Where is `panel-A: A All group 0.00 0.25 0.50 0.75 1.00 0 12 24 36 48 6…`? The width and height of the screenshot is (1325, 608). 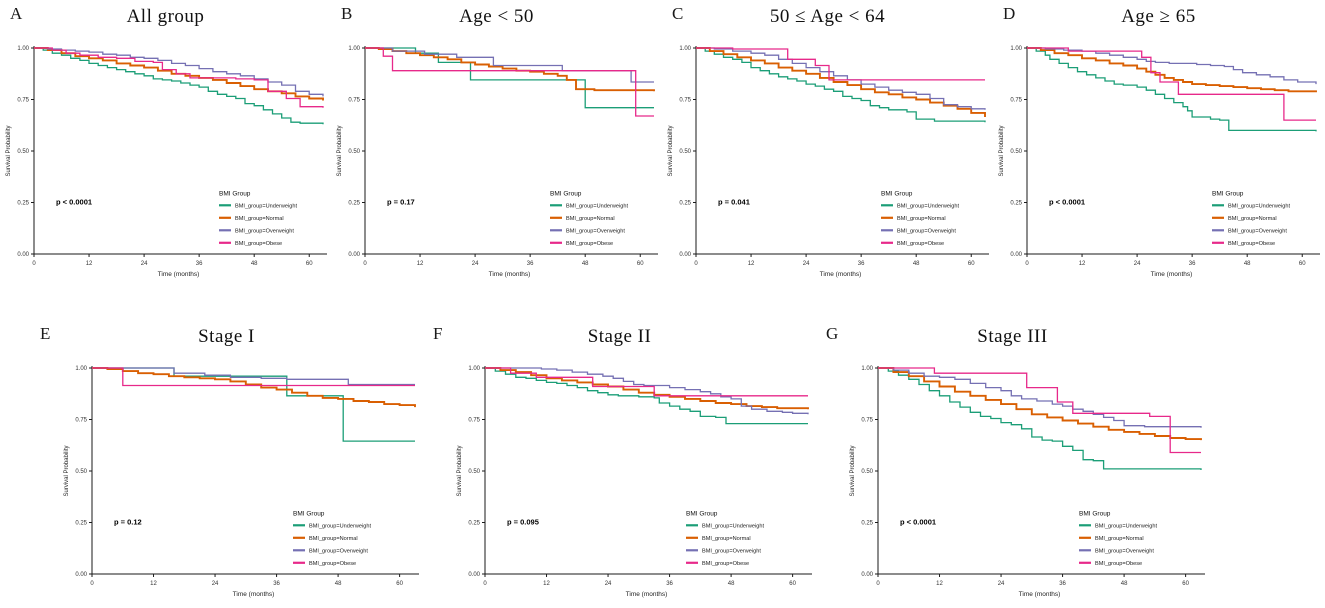 panel-A: A All group 0.00 0.25 0.50 0.75 1.00 0 12 24 36 48 6… is located at coordinates (165, 145).